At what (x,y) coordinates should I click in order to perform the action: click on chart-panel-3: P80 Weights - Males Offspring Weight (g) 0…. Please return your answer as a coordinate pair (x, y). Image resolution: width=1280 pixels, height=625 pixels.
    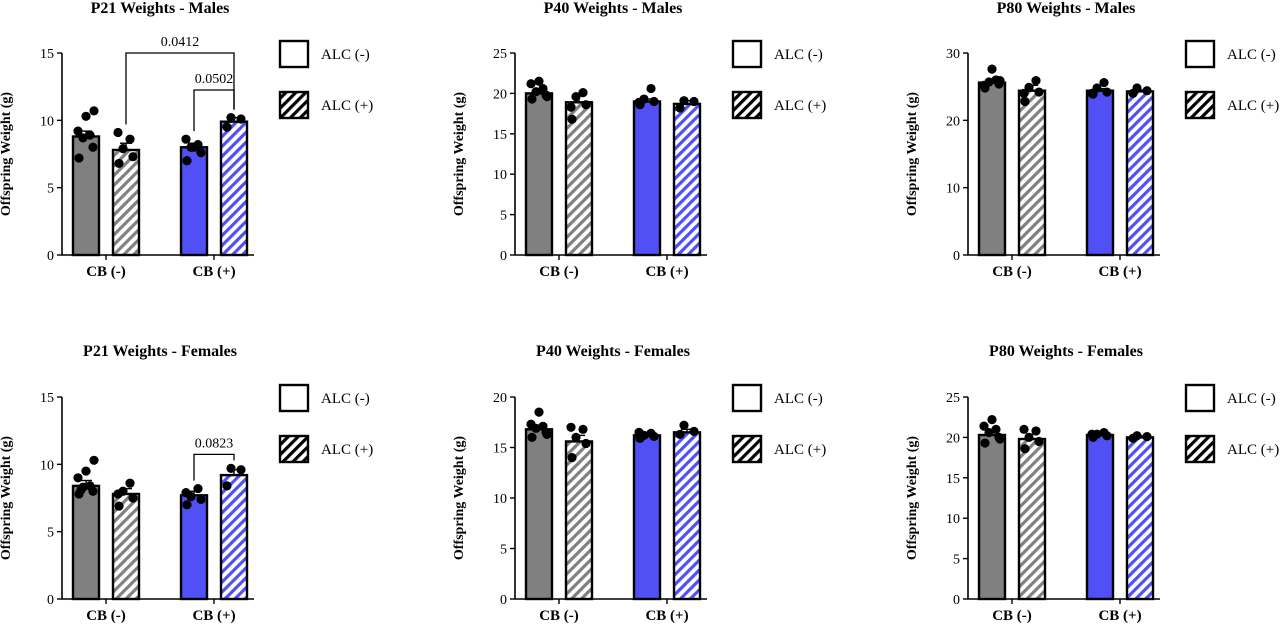
    Looking at the image, I should click on (1092, 140).